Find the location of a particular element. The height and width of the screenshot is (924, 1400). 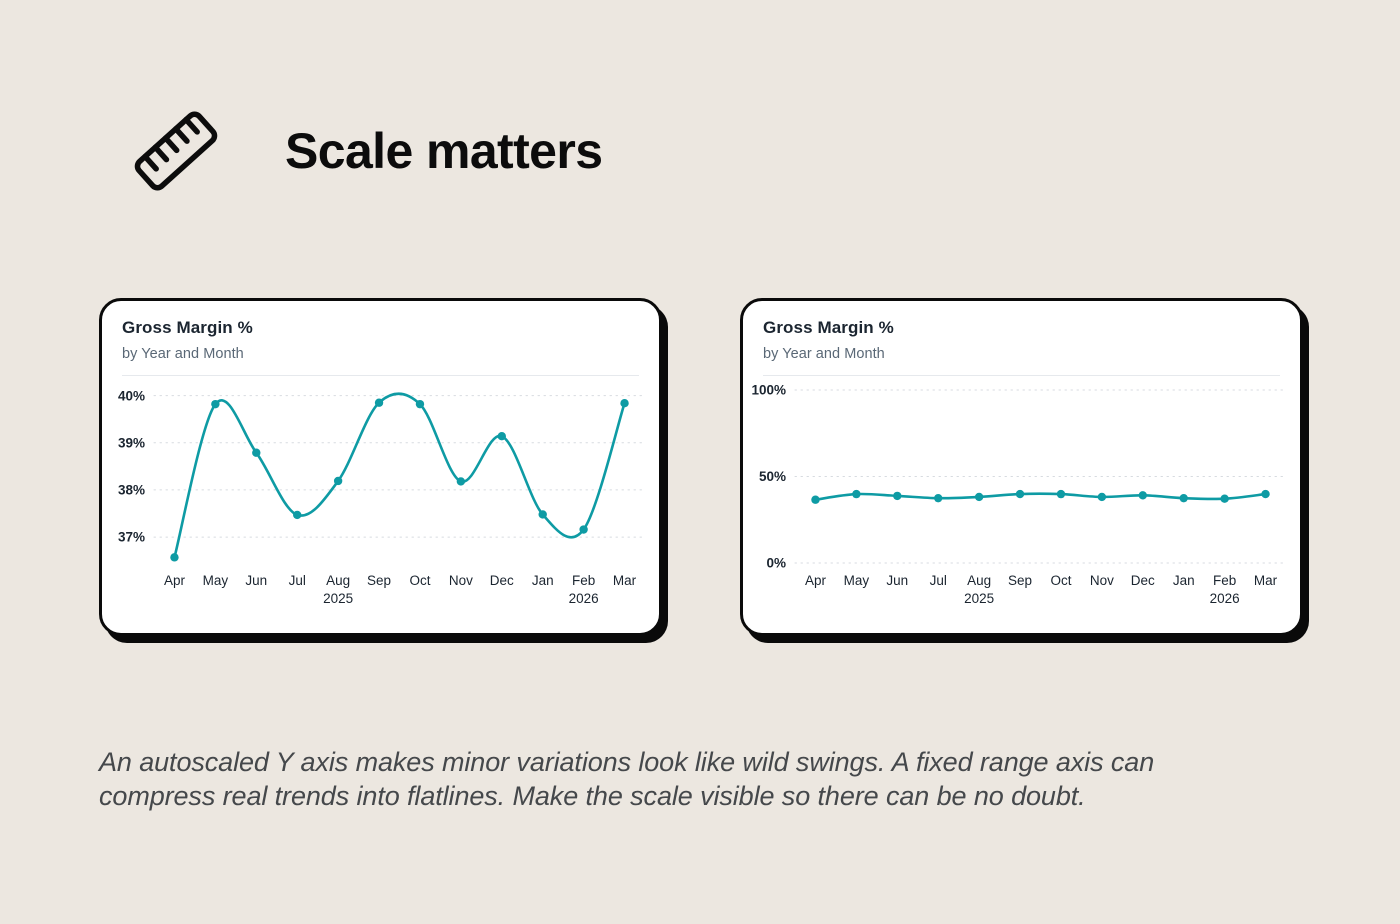

page-title: Scale matters is located at coordinates (444, 151).